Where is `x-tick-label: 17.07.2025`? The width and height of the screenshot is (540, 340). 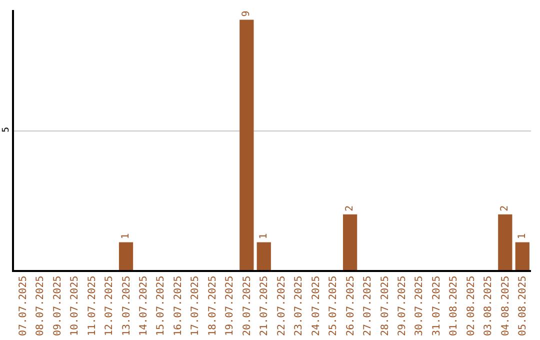
x-tick-label: 17.07.2025 is located at coordinates (196, 306).